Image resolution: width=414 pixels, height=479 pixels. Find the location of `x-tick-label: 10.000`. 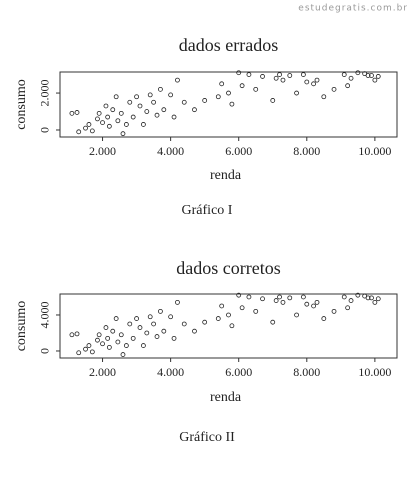

x-tick-label: 10.000 is located at coordinates (374, 372).